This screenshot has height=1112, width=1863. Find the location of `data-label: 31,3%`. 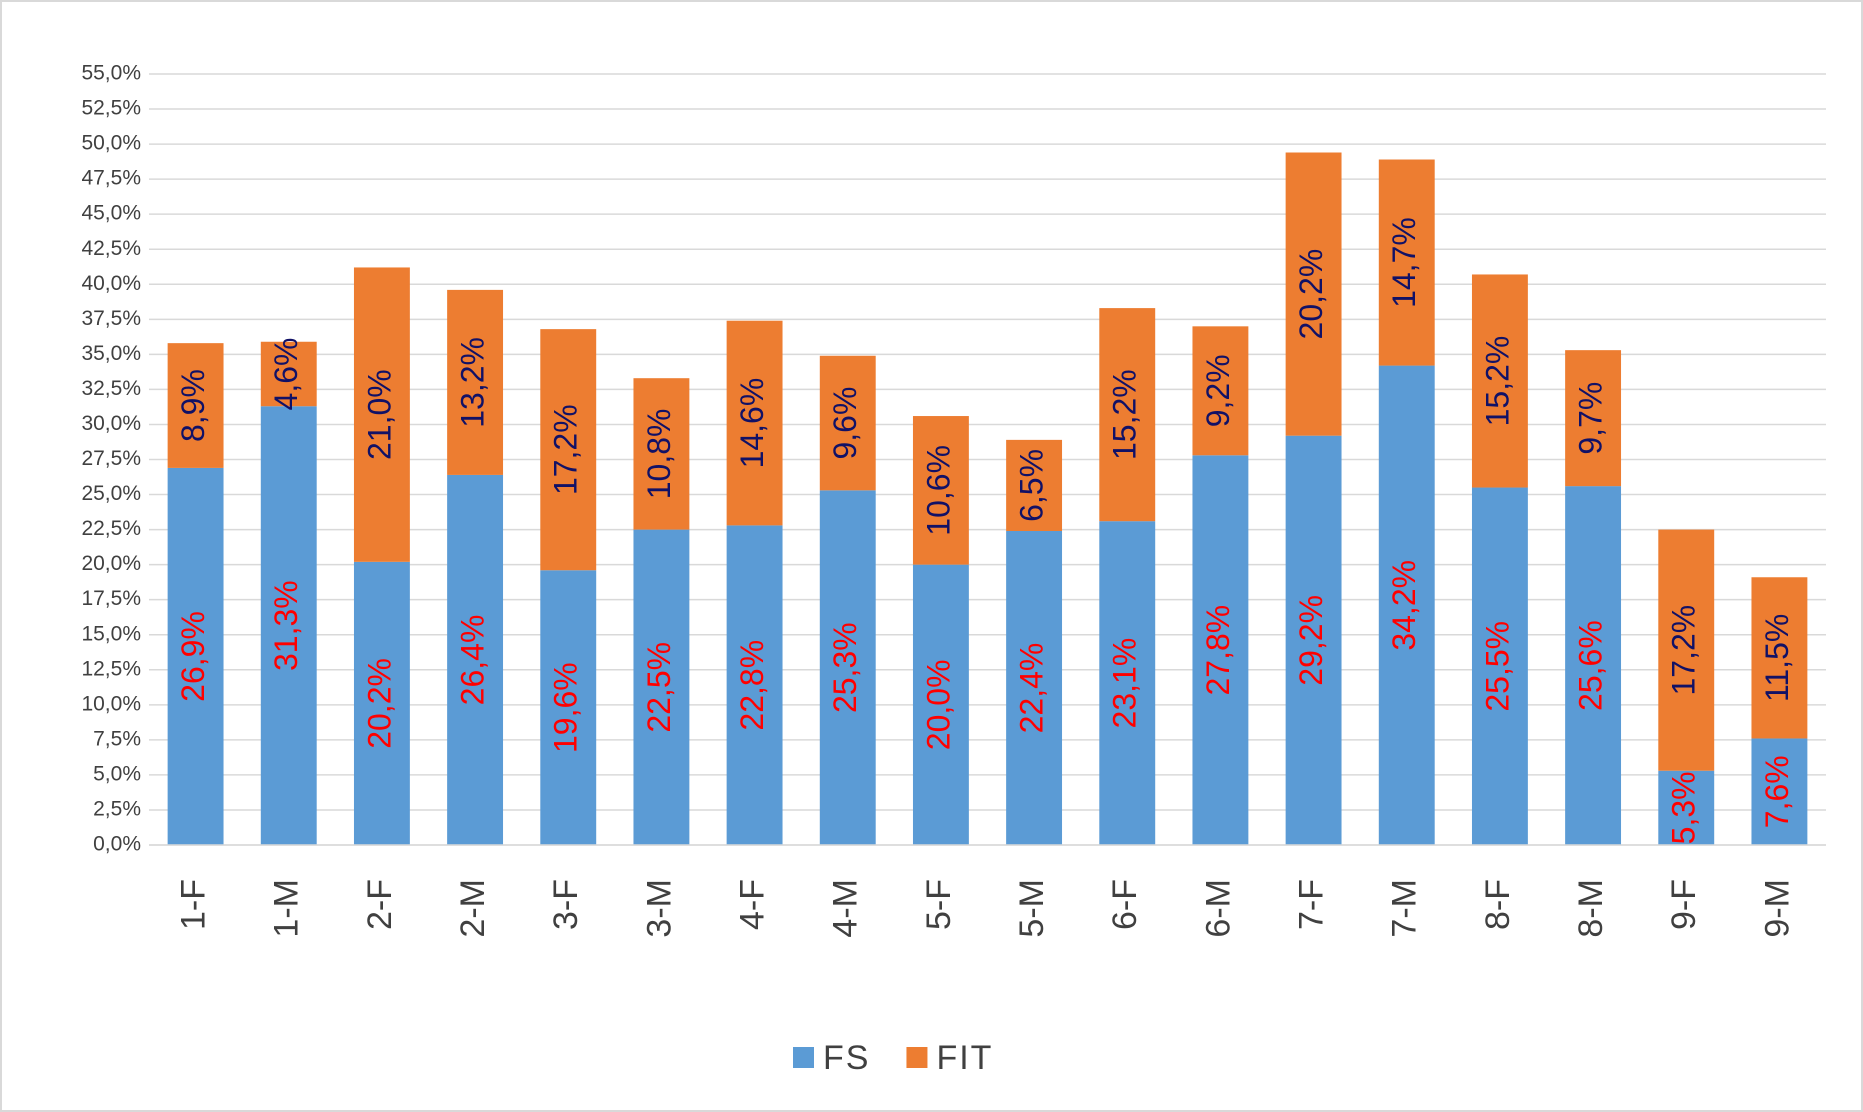

data-label: 31,3% is located at coordinates (286, 625).